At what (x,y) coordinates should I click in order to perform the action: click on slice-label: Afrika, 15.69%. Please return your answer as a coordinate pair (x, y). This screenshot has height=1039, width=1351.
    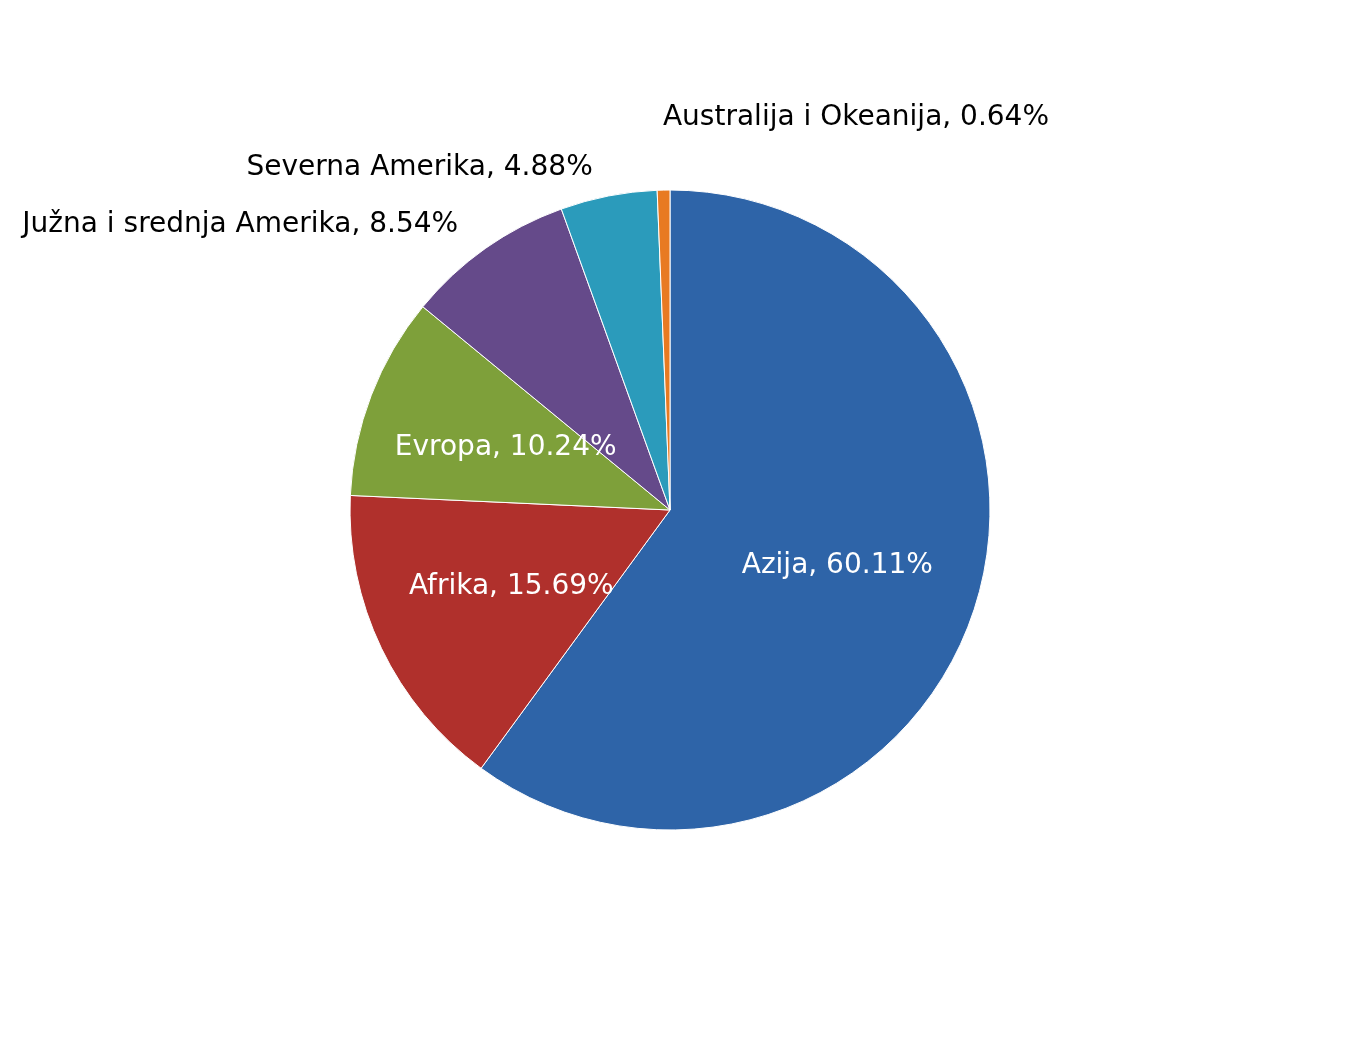
    Looking at the image, I should click on (511, 585).